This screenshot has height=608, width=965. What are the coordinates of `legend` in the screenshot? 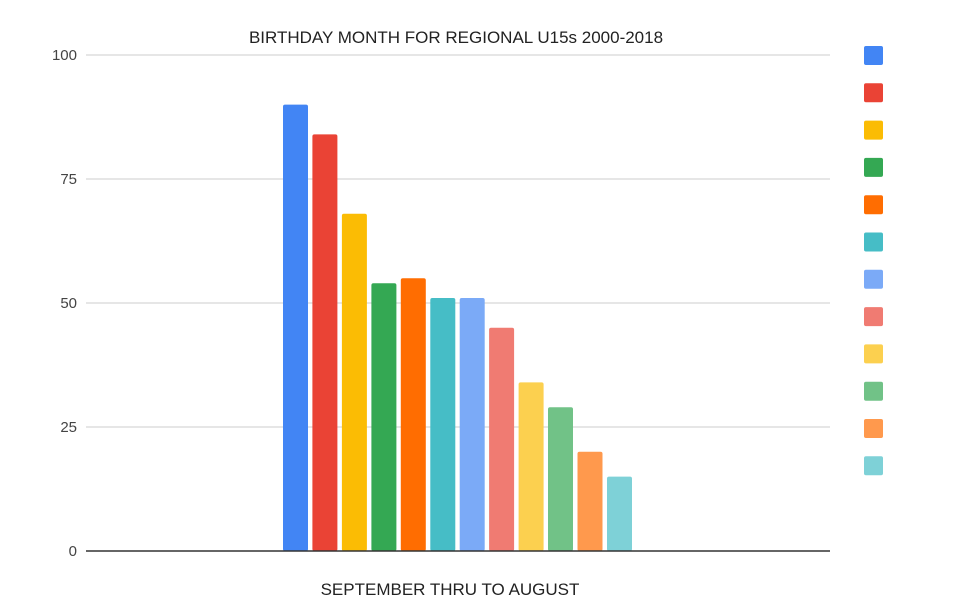 It's located at (873, 261).